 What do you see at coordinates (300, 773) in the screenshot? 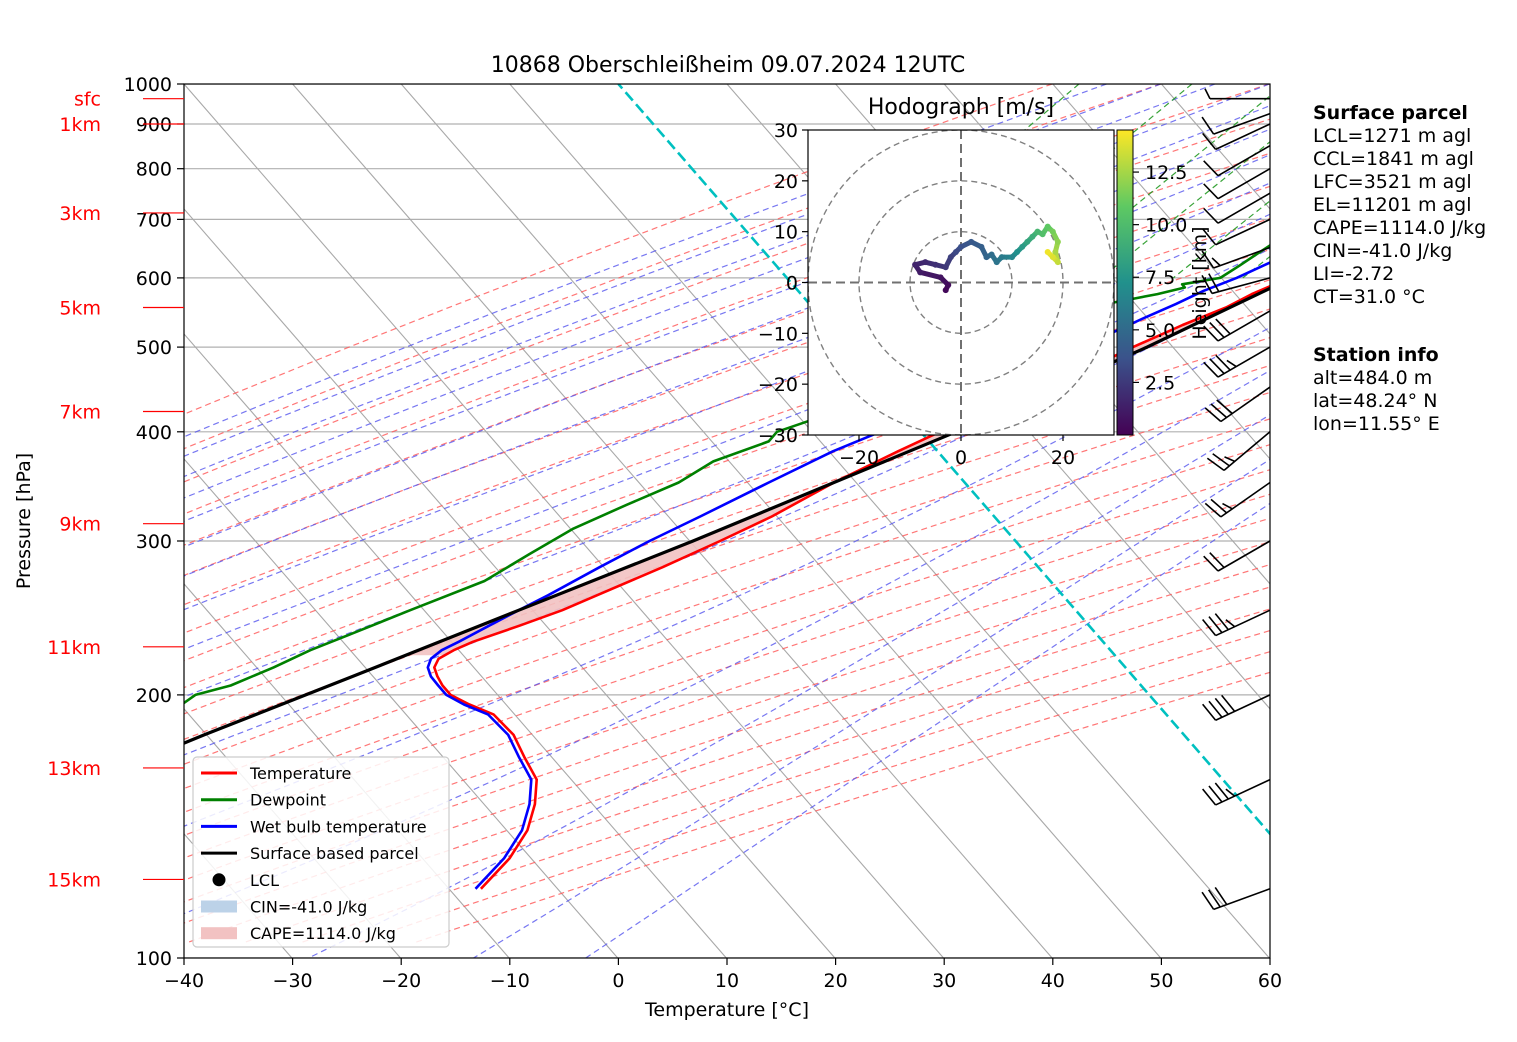
I see `legend-label: Temperature` at bounding box center [300, 773].